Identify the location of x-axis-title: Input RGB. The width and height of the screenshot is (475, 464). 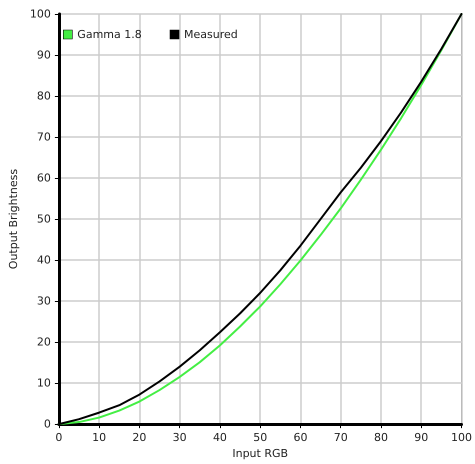
(260, 453).